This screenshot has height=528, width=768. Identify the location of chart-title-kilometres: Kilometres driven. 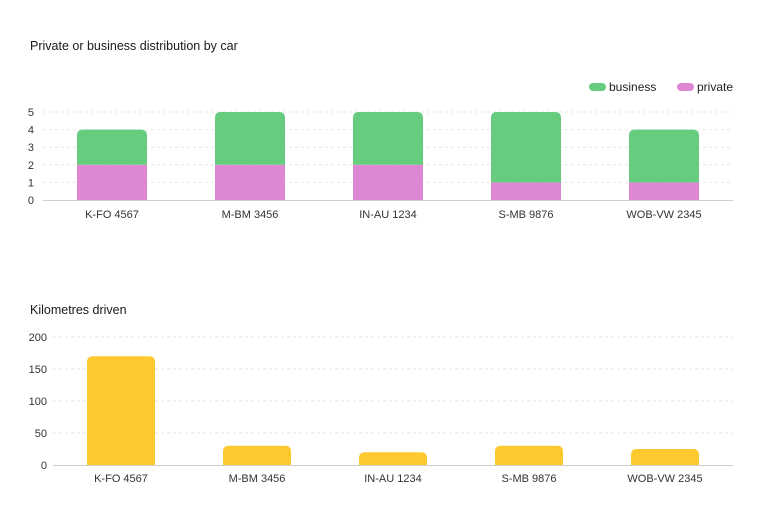
(78, 310).